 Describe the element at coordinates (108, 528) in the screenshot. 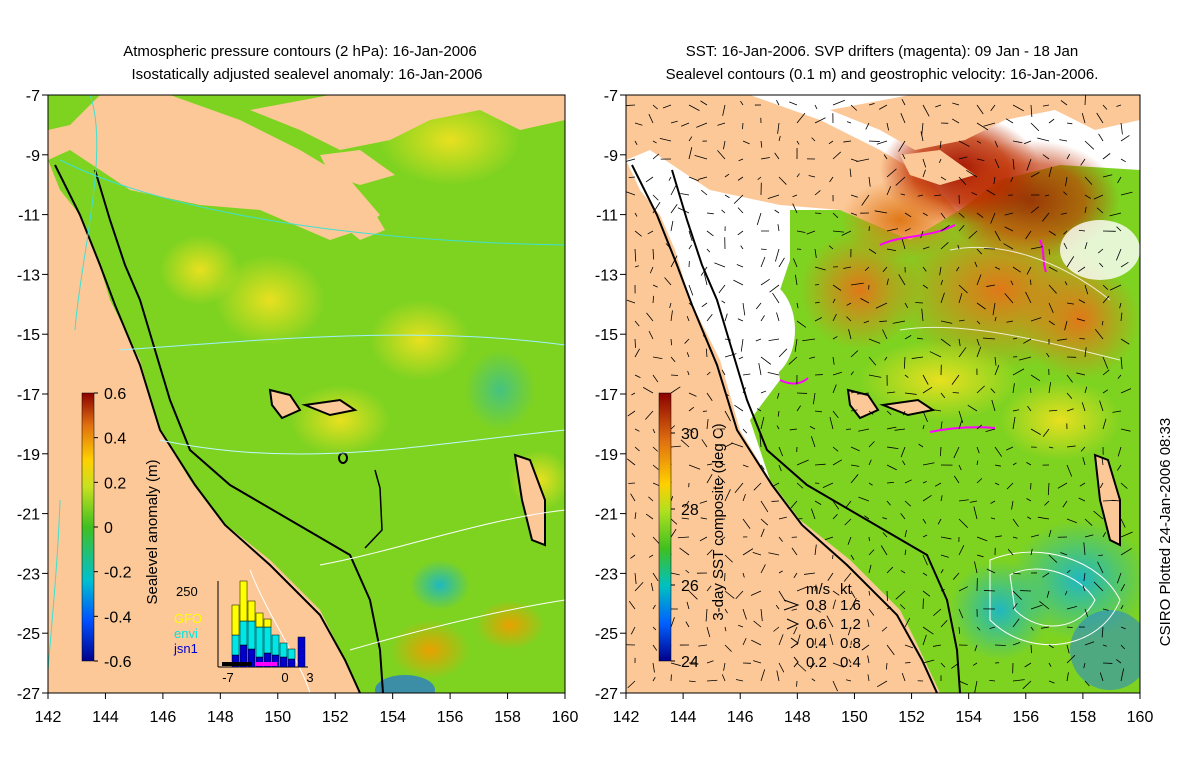

I see `colorbar-tick-label: 0` at that location.